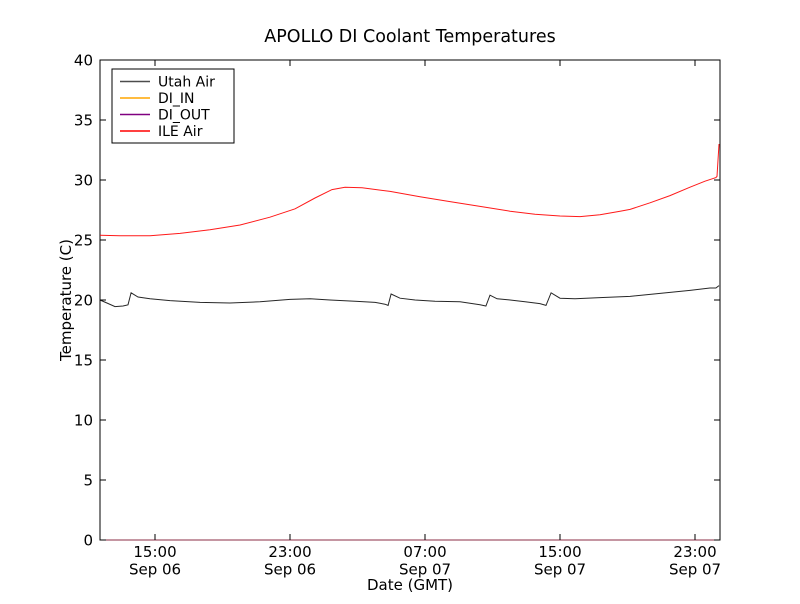  I want to click on y-tick-label: 10, so click(83, 421).